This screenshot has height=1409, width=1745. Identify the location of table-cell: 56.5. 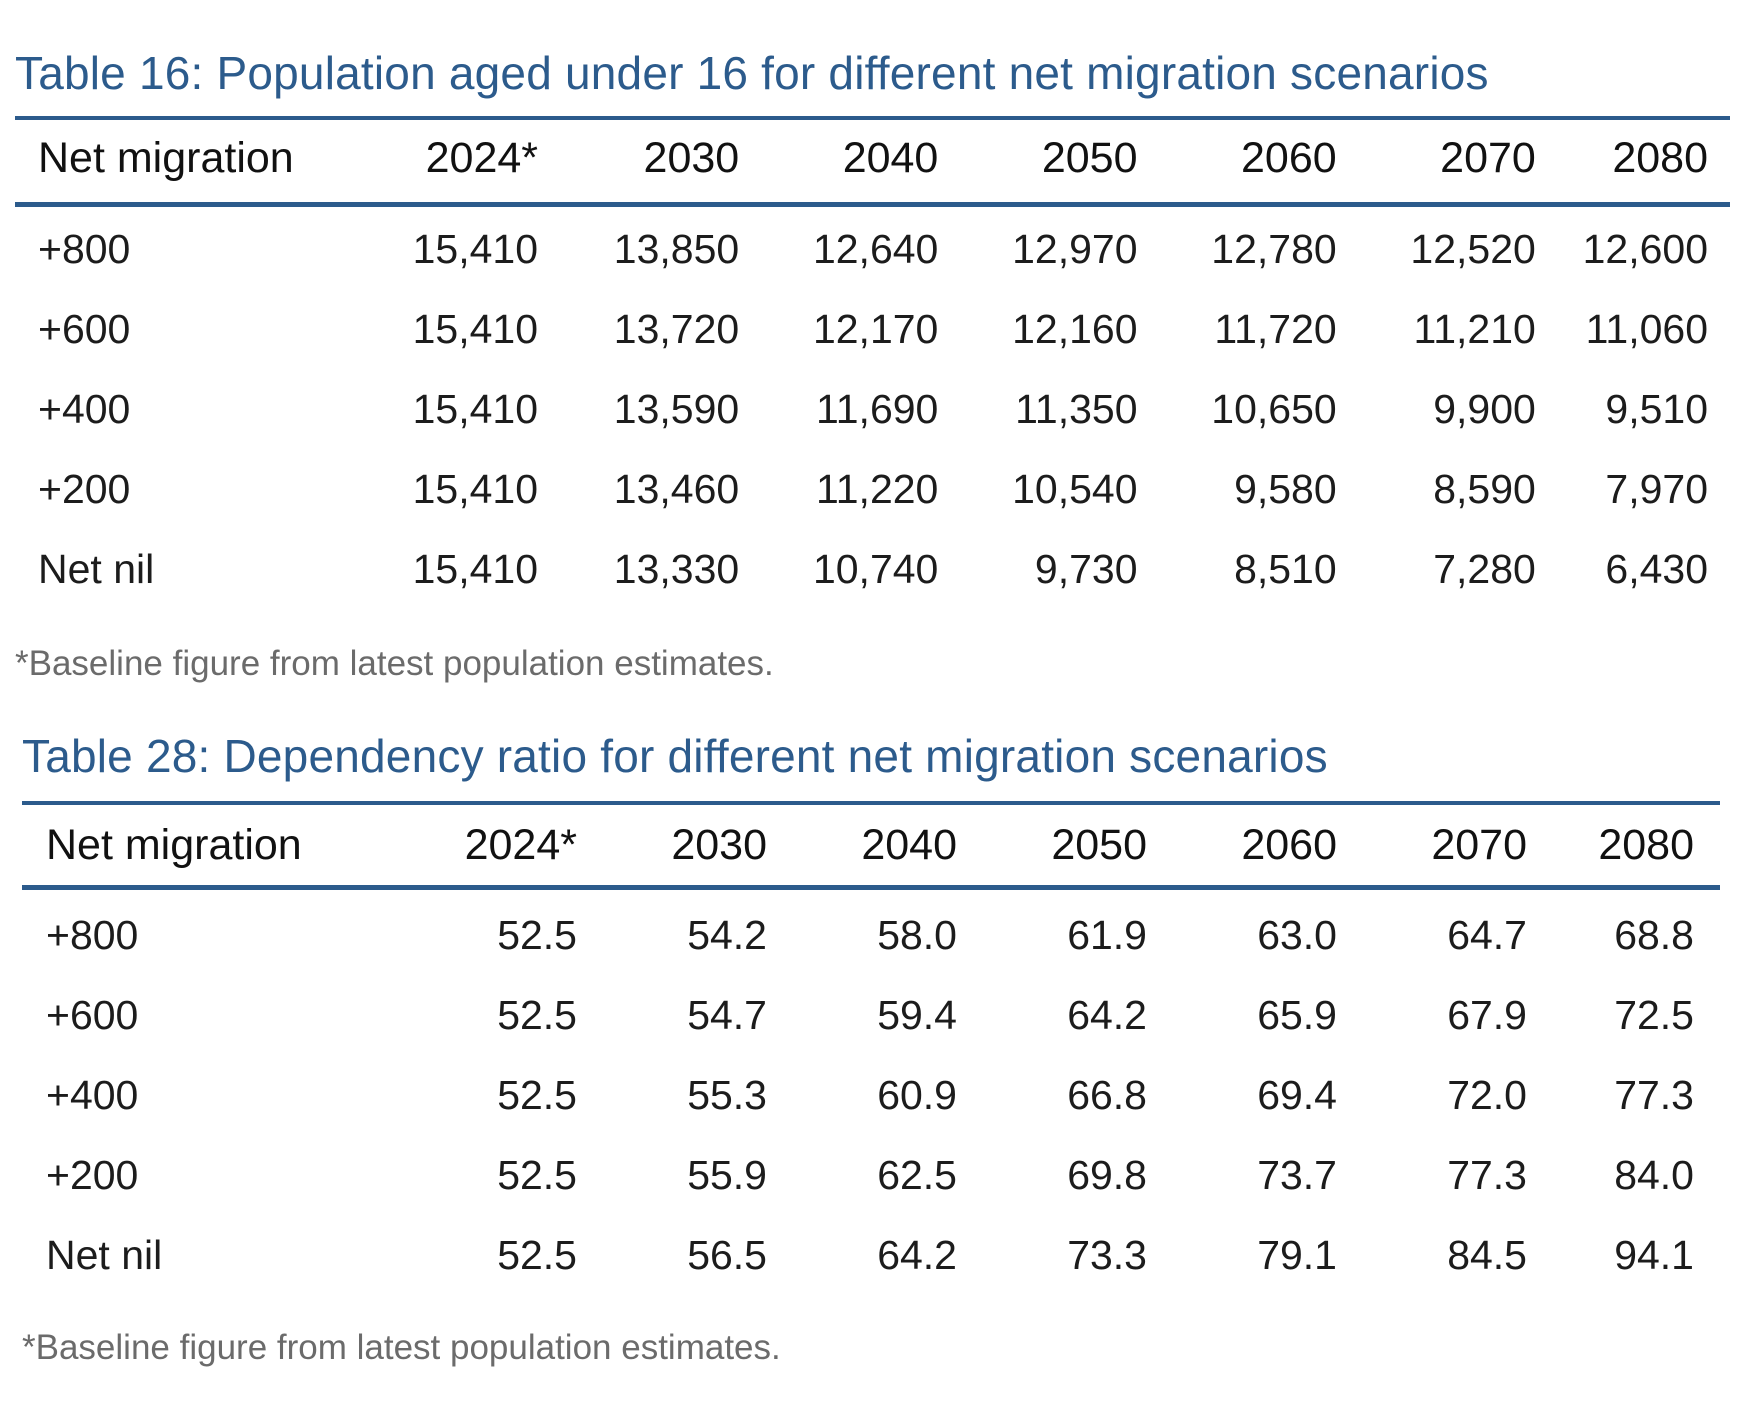
(727, 1254).